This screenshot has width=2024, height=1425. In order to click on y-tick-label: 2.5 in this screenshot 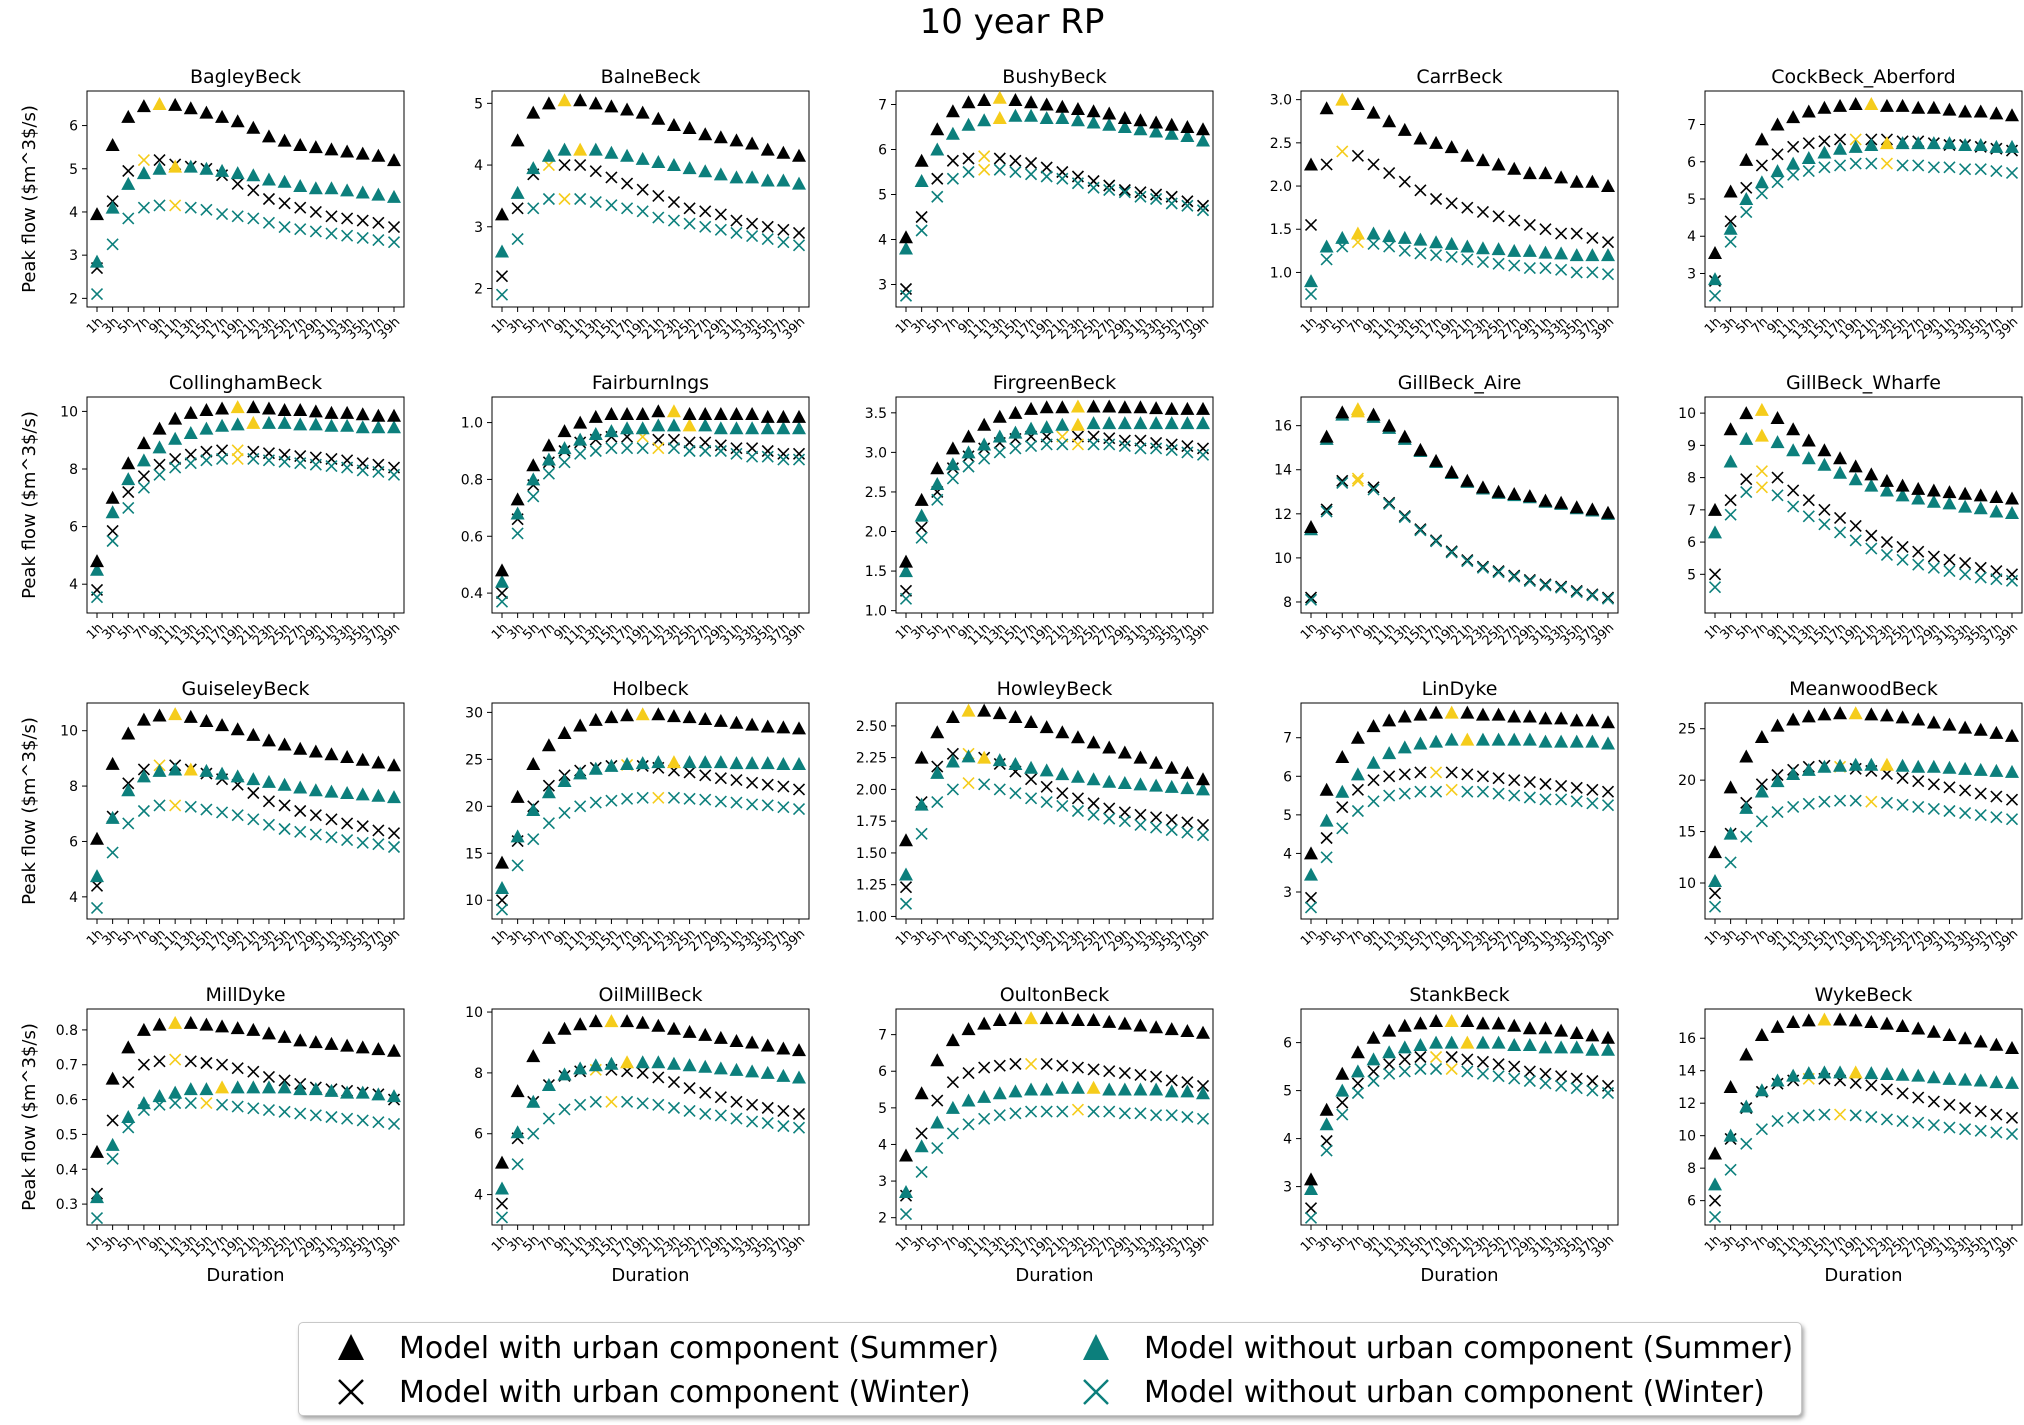, I will do `click(876, 493)`.